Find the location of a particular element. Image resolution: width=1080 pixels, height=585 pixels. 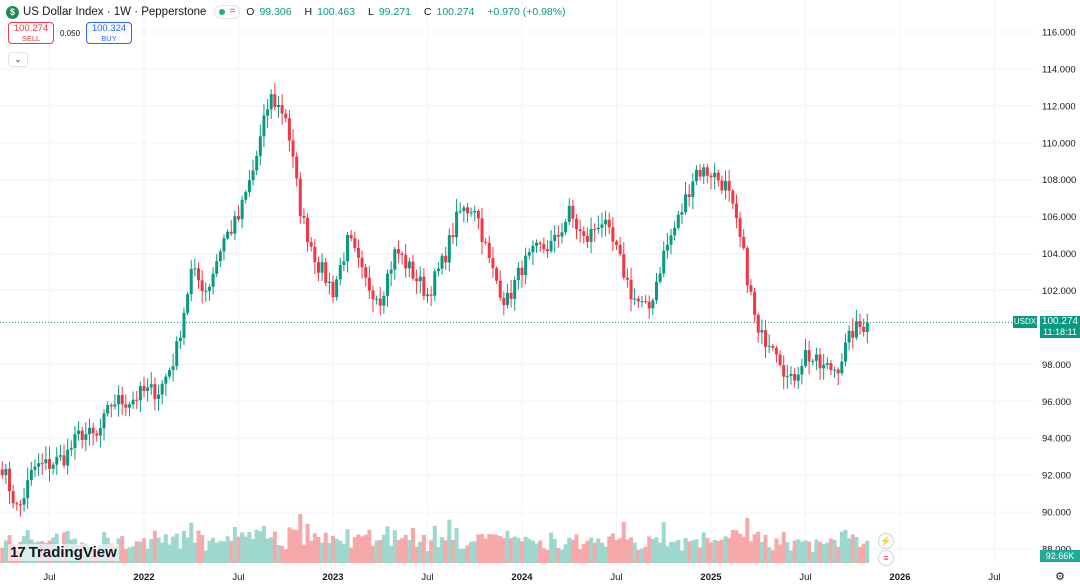

buy-button: 100.324 BUY is located at coordinates (109, 33).